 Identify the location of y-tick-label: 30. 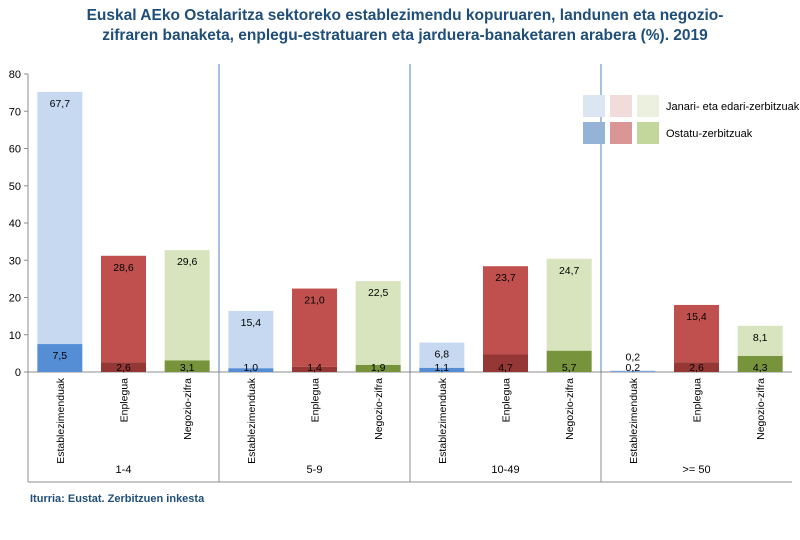
(15, 261).